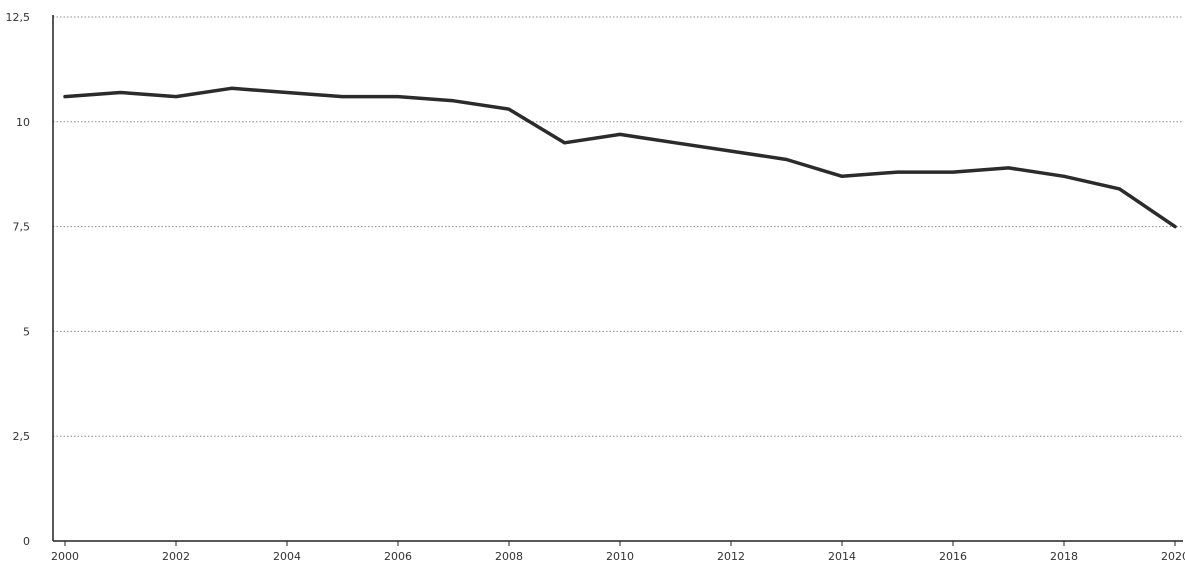 The width and height of the screenshot is (1185, 565). I want to click on x-tick-label: 2010, so click(620, 556).